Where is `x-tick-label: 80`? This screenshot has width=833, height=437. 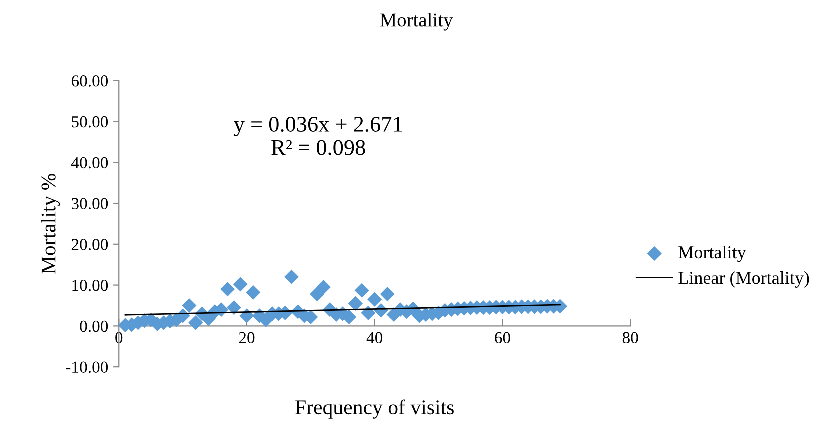 x-tick-label: 80 is located at coordinates (630, 338).